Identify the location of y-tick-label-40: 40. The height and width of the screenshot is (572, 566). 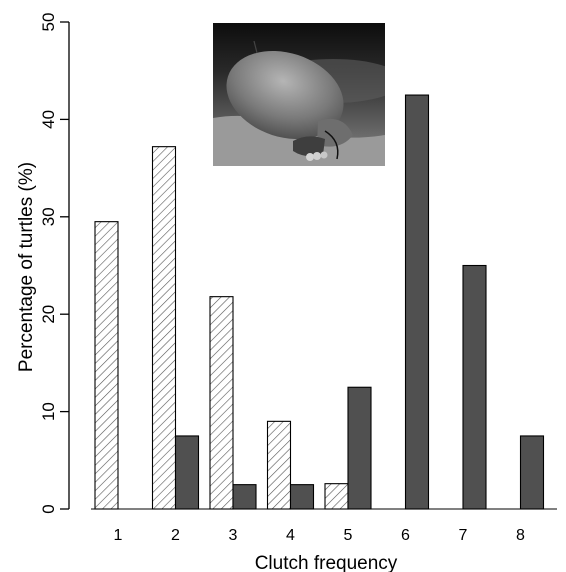
(48, 119).